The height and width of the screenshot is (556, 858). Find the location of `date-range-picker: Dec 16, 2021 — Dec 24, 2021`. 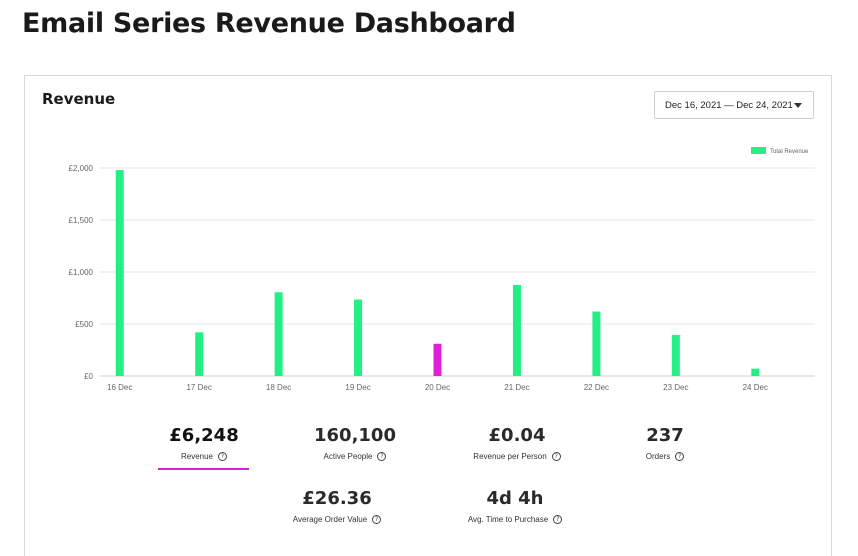

date-range-picker: Dec 16, 2021 — Dec 24, 2021 is located at coordinates (734, 105).